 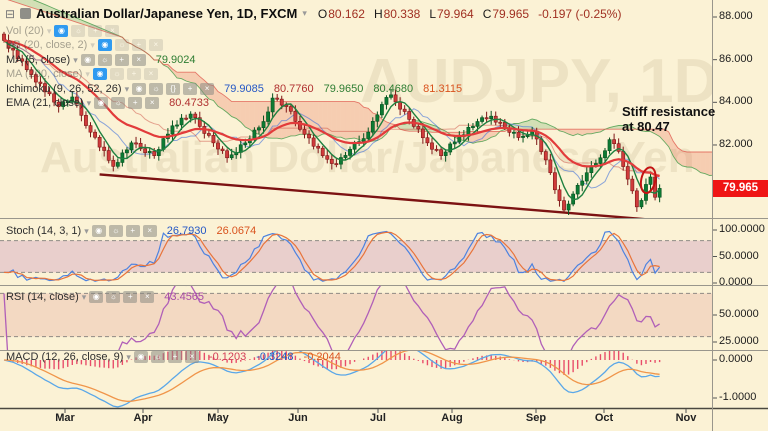 I want to click on annotation-line-2: at 80.47, so click(x=646, y=126).